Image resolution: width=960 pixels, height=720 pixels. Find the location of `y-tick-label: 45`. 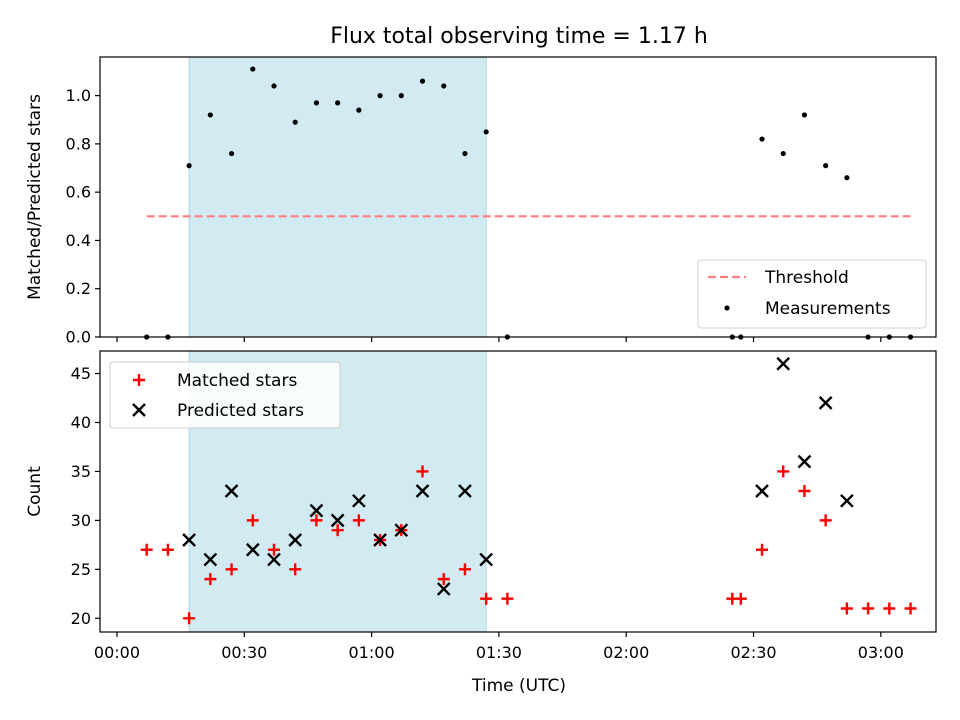

y-tick-label: 45 is located at coordinates (81, 373).